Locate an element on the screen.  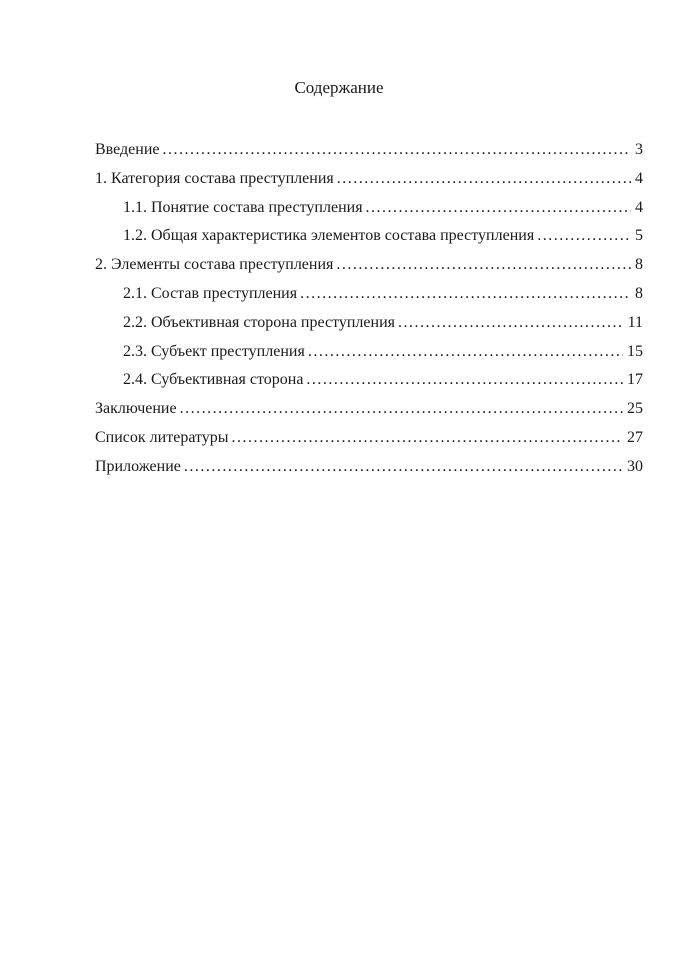
toc-page-number: 5 is located at coordinates (639, 236).